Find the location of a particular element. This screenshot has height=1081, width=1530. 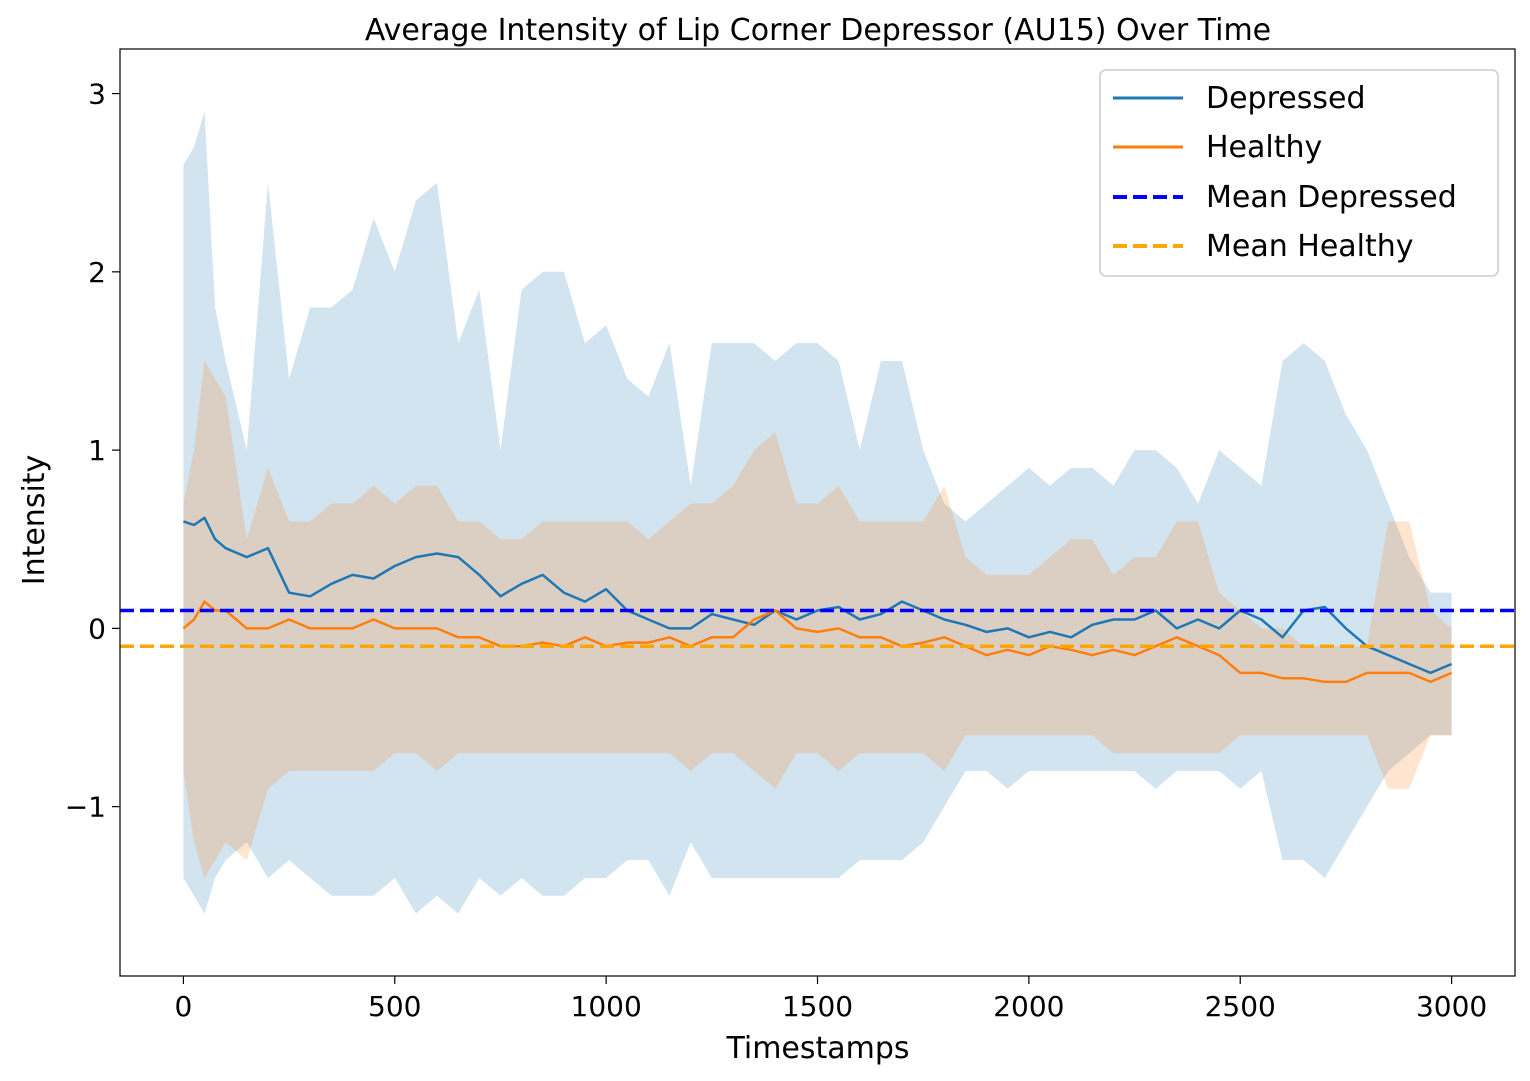

legend-frame is located at coordinates (1299, 173).